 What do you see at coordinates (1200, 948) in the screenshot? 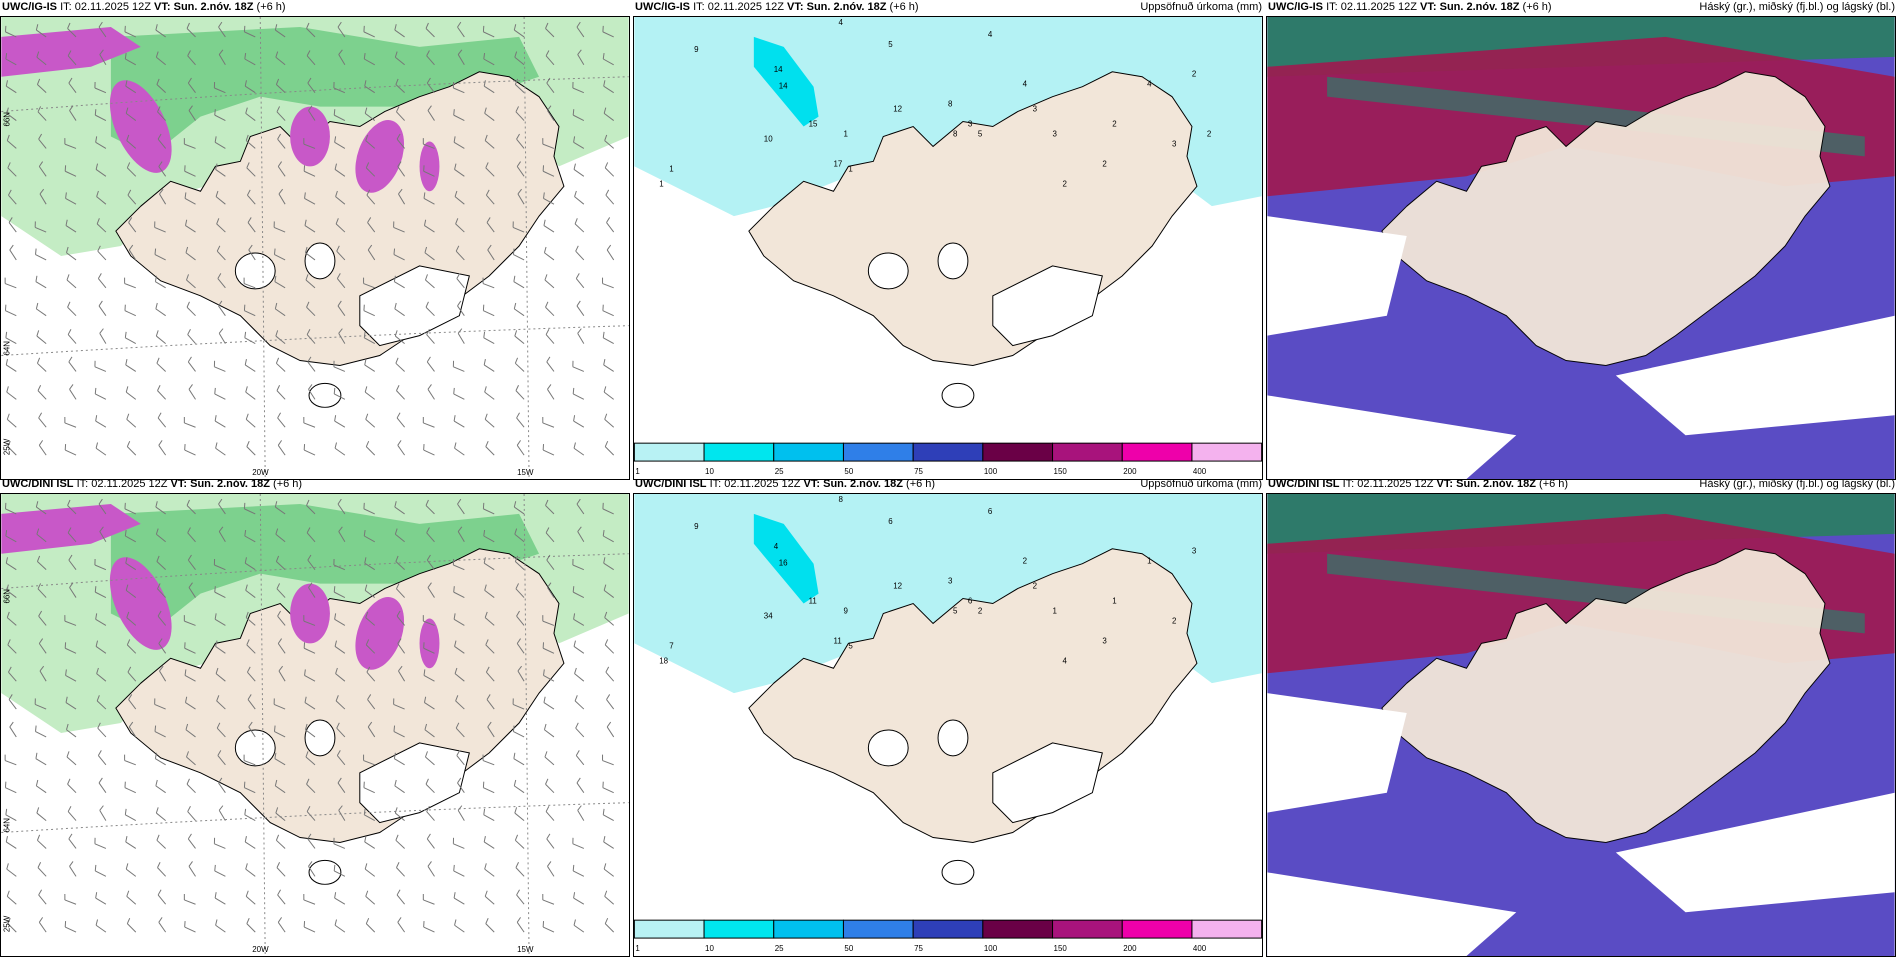
I see `colorbar-tick: 400` at bounding box center [1200, 948].